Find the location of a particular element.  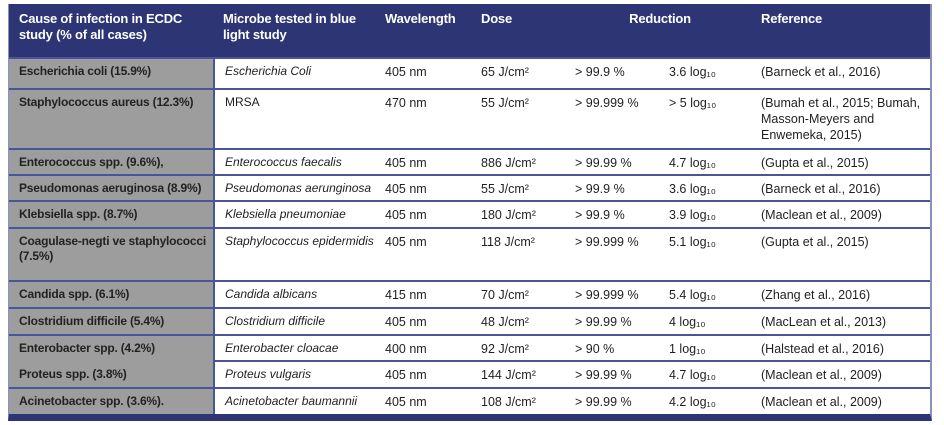

cell-dose: 48 J/cm² is located at coordinates (518, 320).